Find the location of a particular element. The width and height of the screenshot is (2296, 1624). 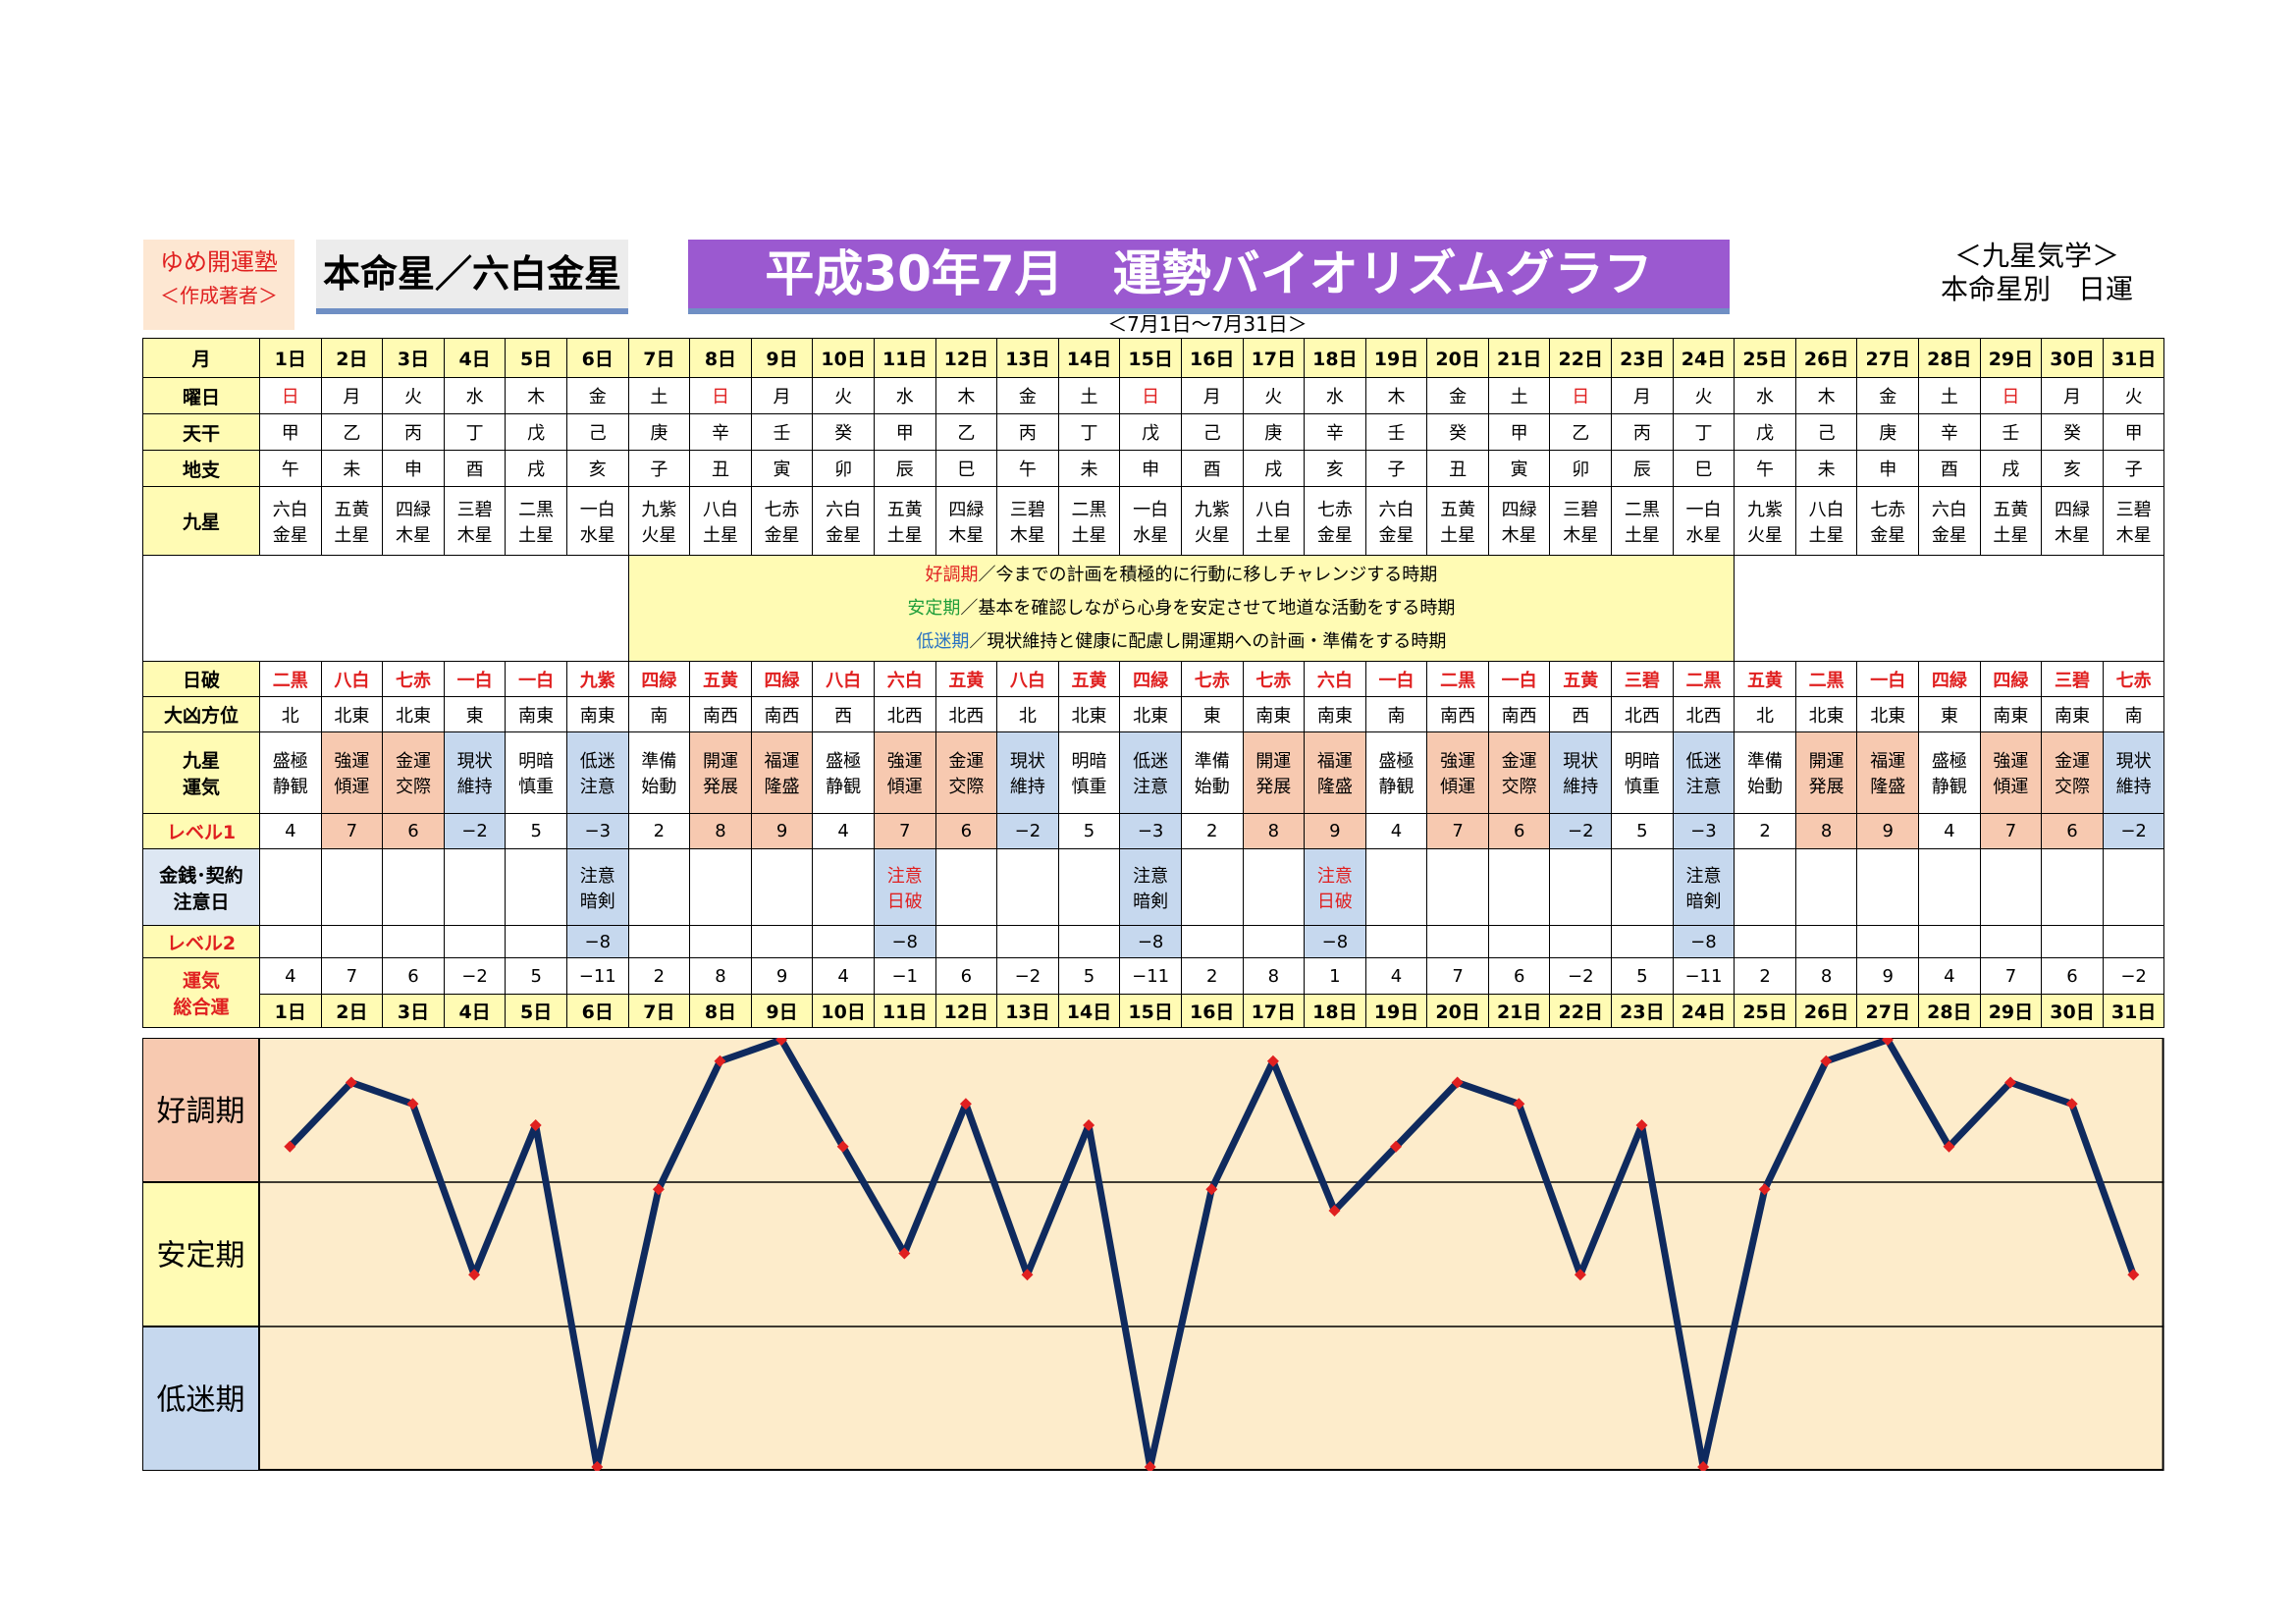

kyusei-bottom: 火星 is located at coordinates (659, 535).